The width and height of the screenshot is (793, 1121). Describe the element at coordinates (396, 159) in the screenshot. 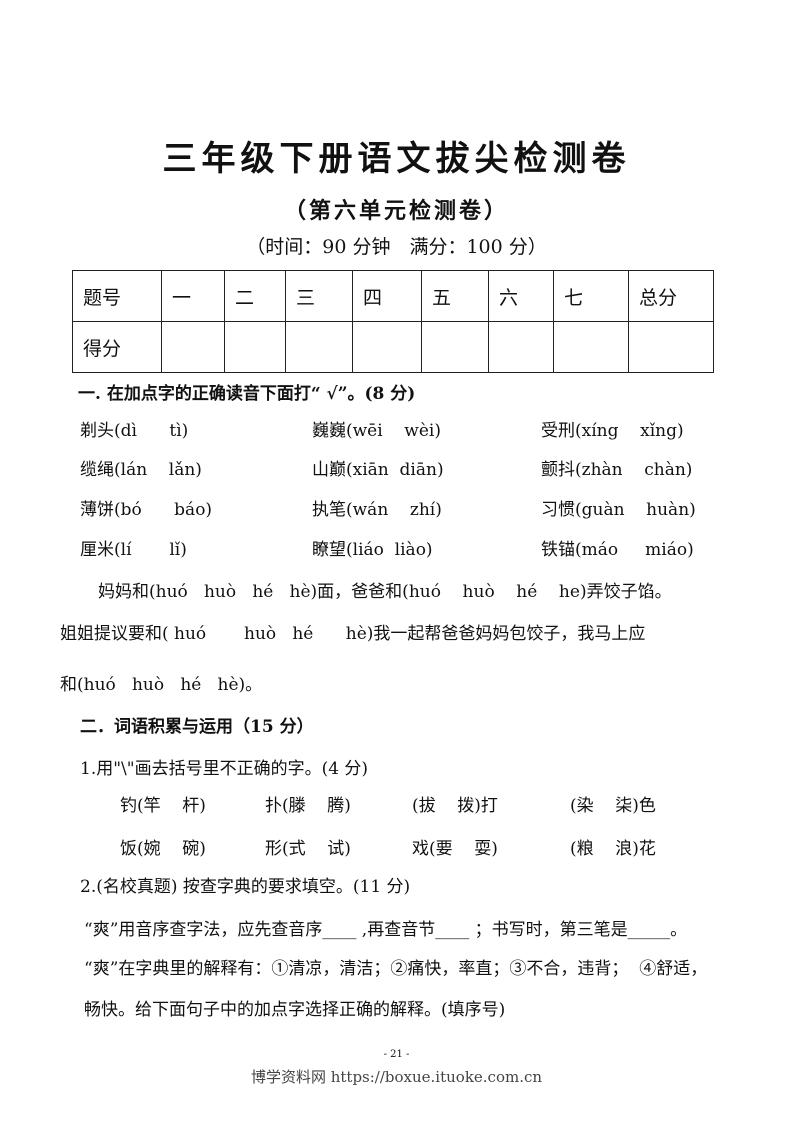

I see `title: 三年级下册语文拔尖检测卷` at that location.